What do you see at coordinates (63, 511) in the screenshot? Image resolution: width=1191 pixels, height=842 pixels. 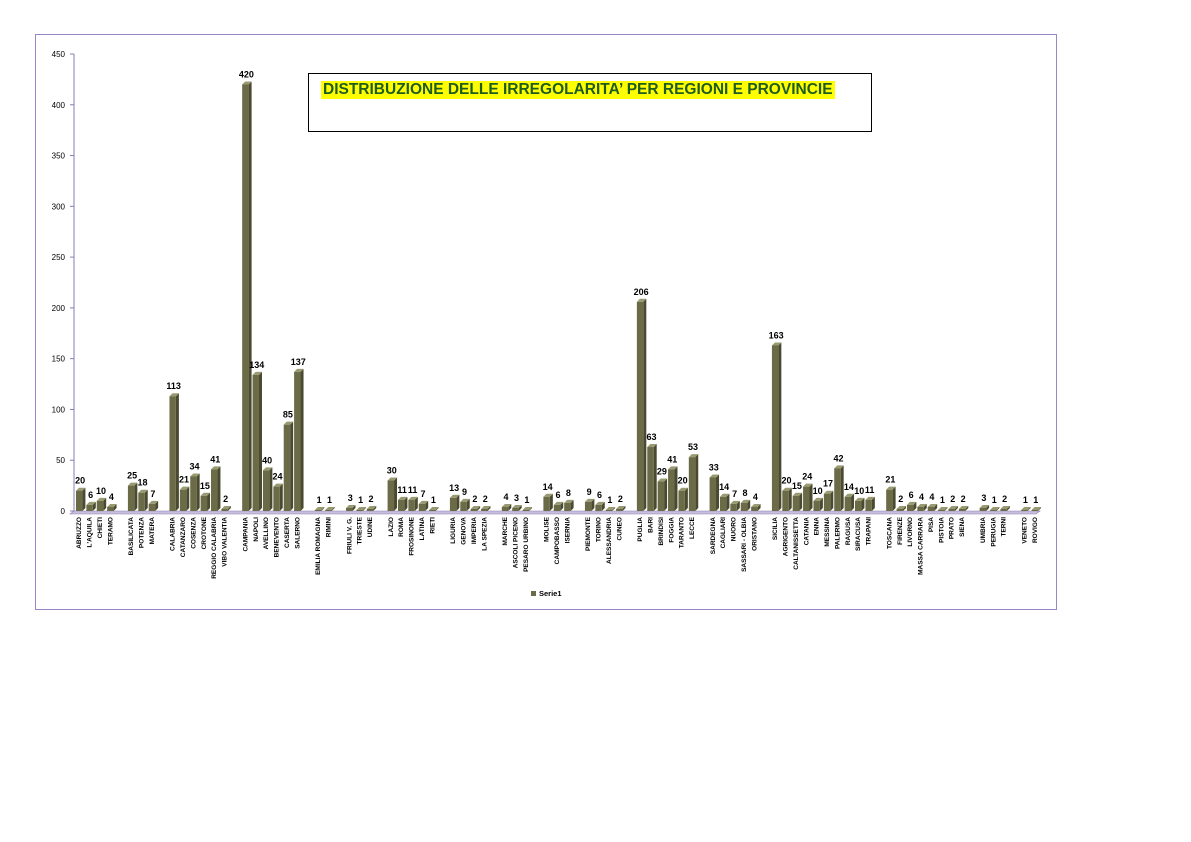 I see `y-tick-label: 0` at bounding box center [63, 511].